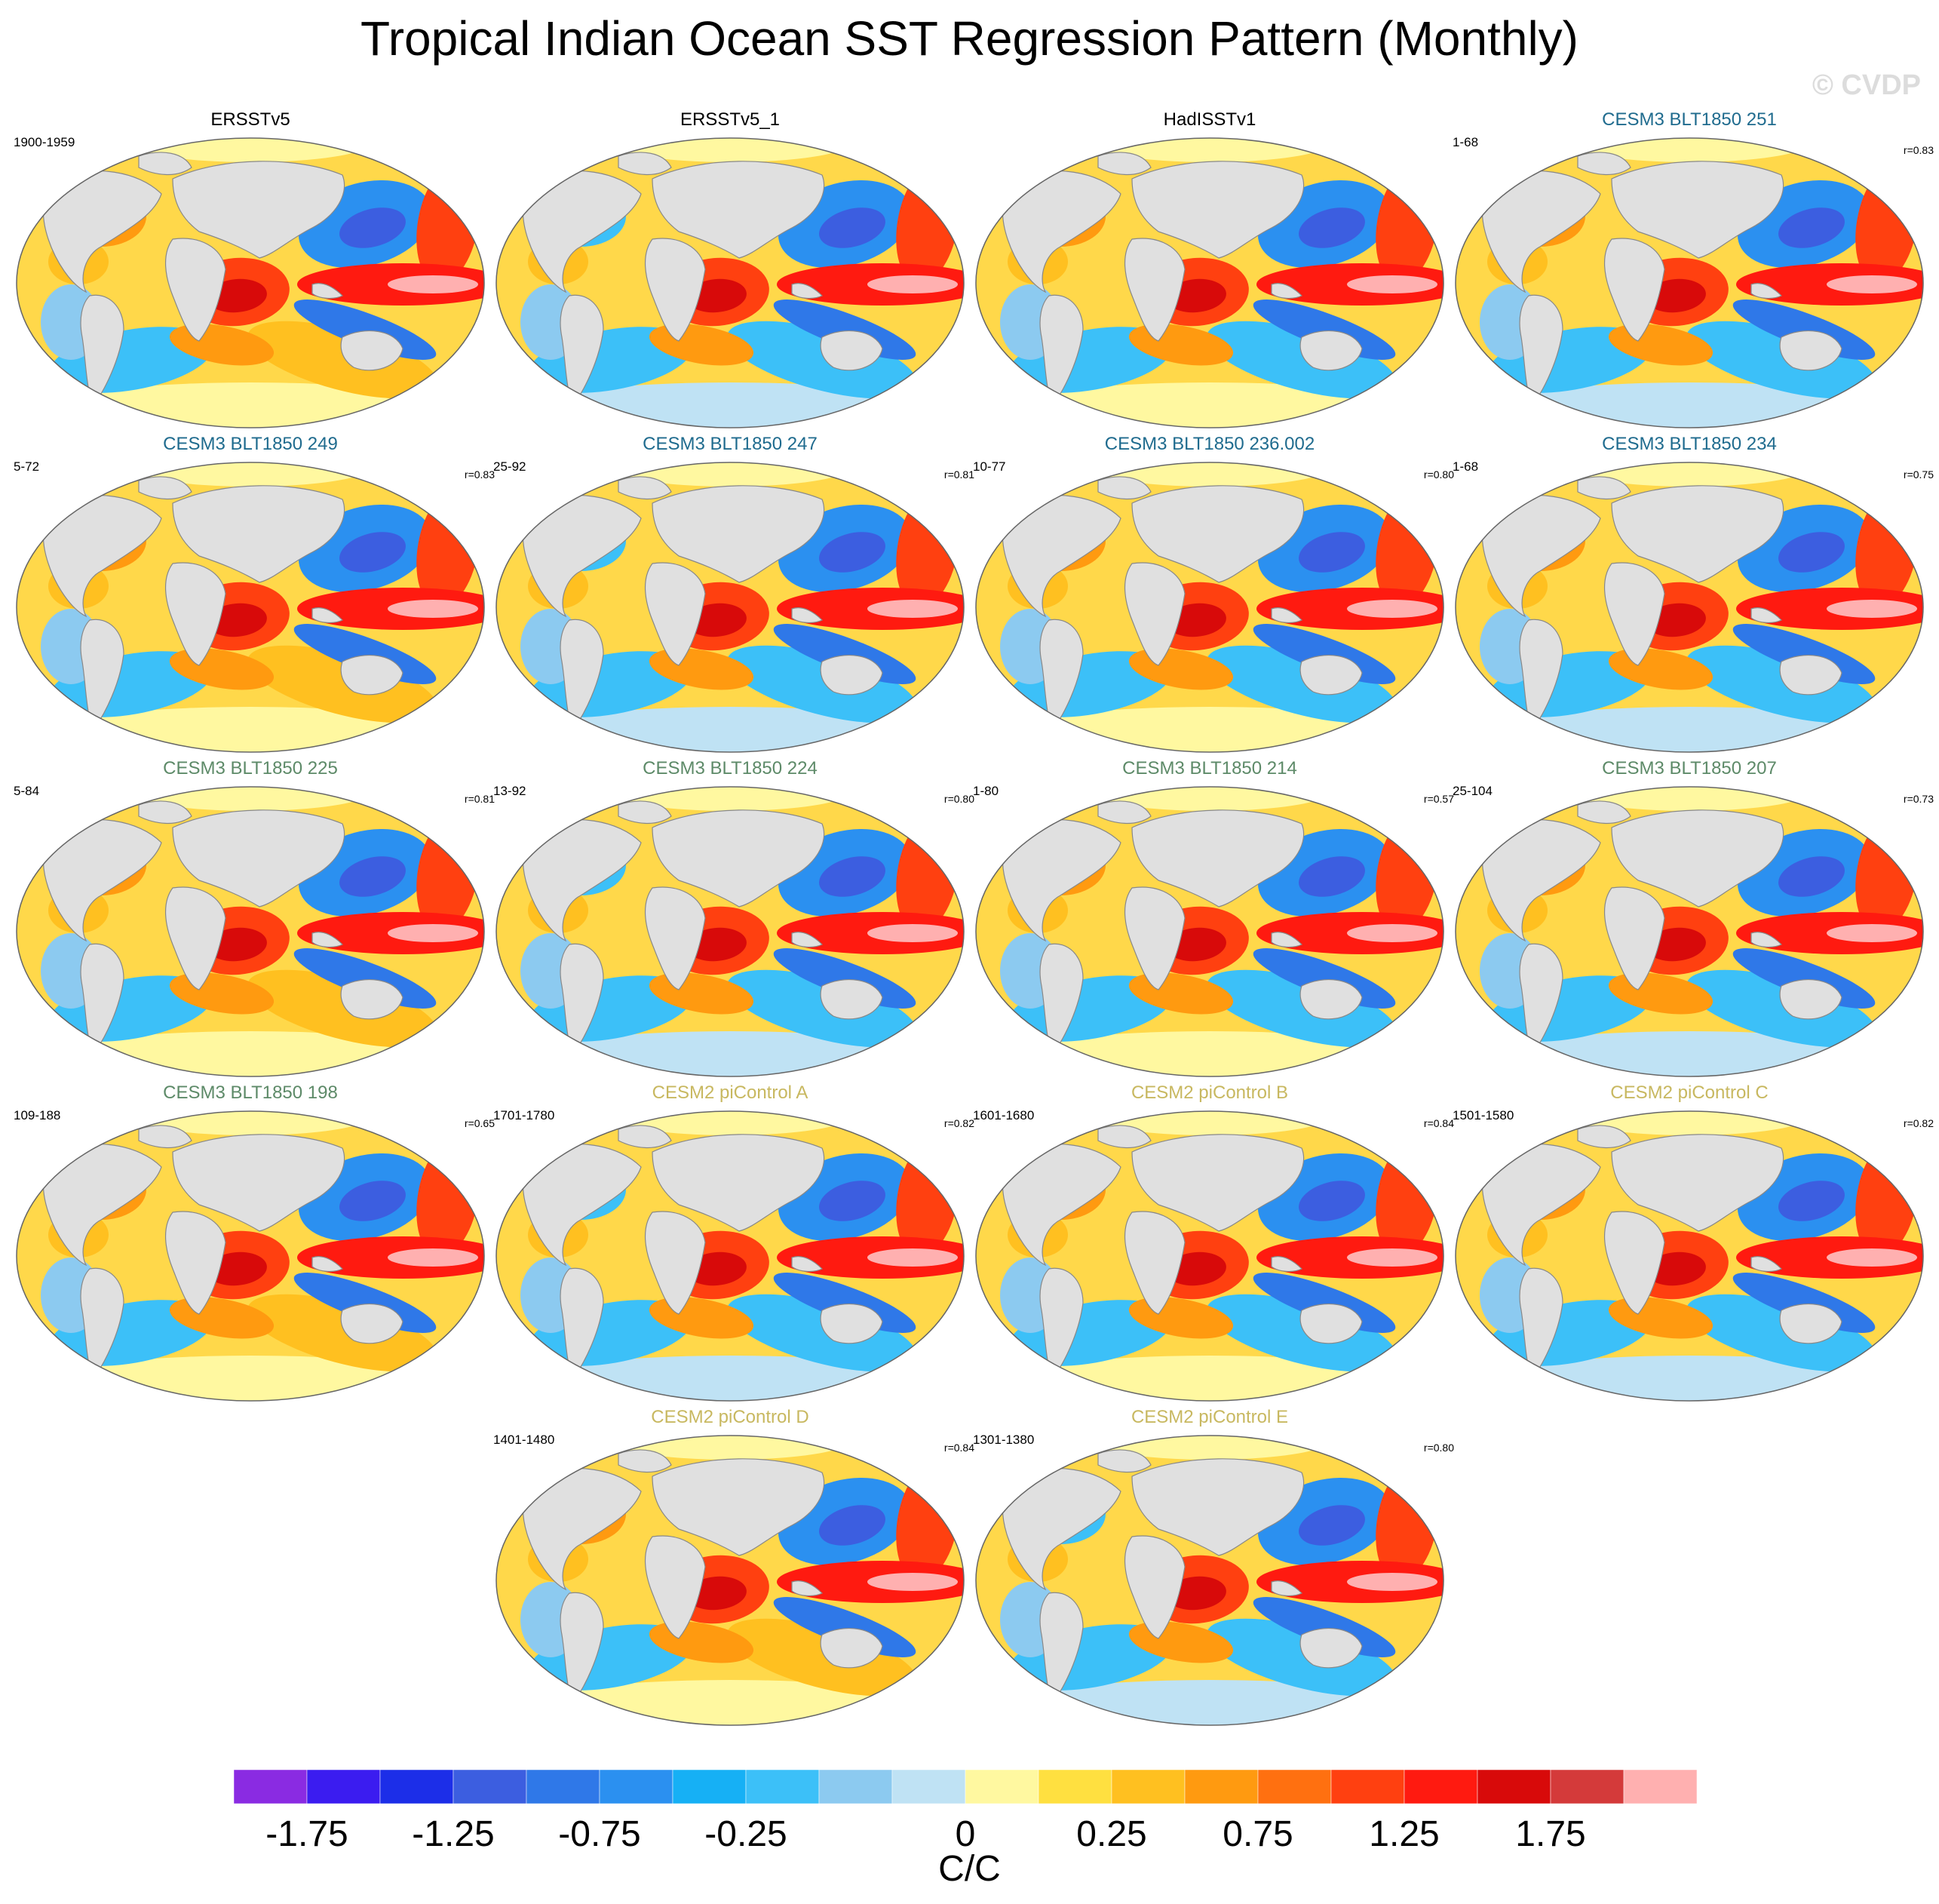 The width and height of the screenshot is (1939, 1904). Describe the element at coordinates (958, 1448) in the screenshot. I see `panel-correlation: r=0.84` at that location.